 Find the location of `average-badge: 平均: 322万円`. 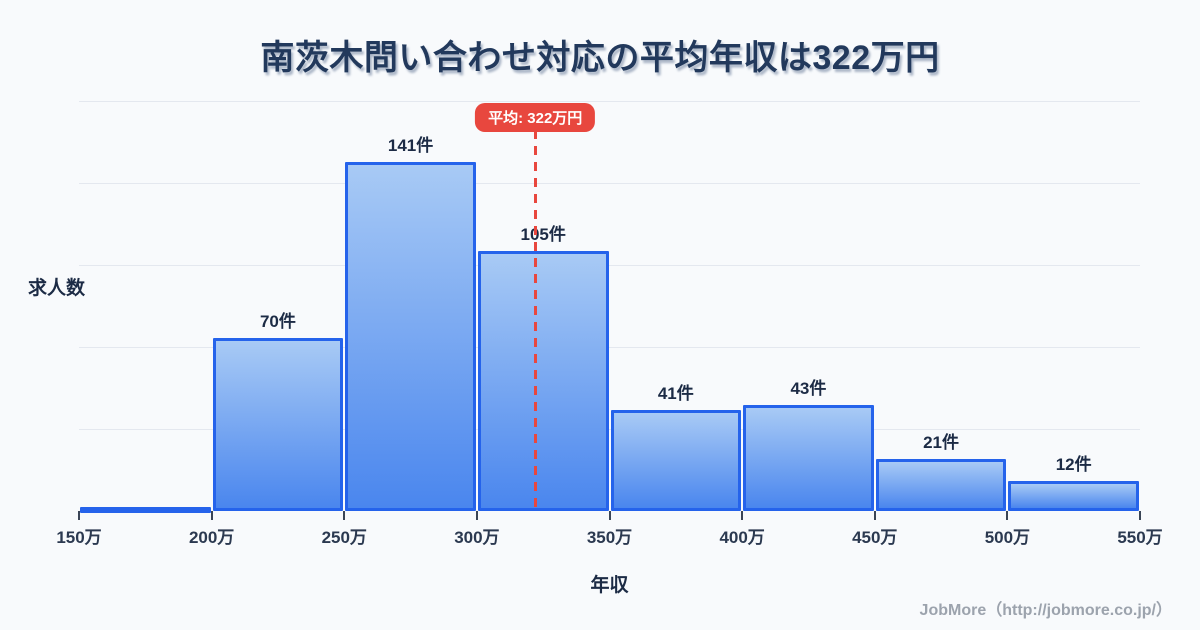

average-badge: 平均: 322万円 is located at coordinates (535, 117).